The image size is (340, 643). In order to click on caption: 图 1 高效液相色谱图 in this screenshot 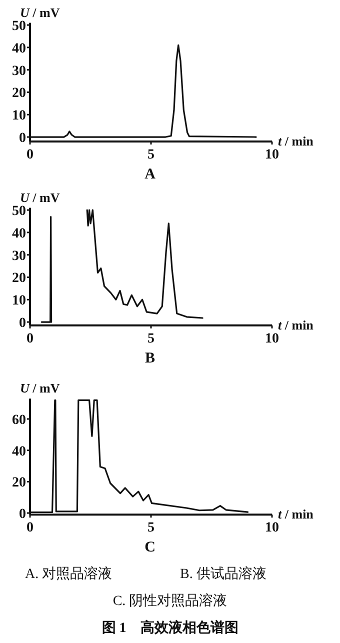, I will do `click(170, 627)`.